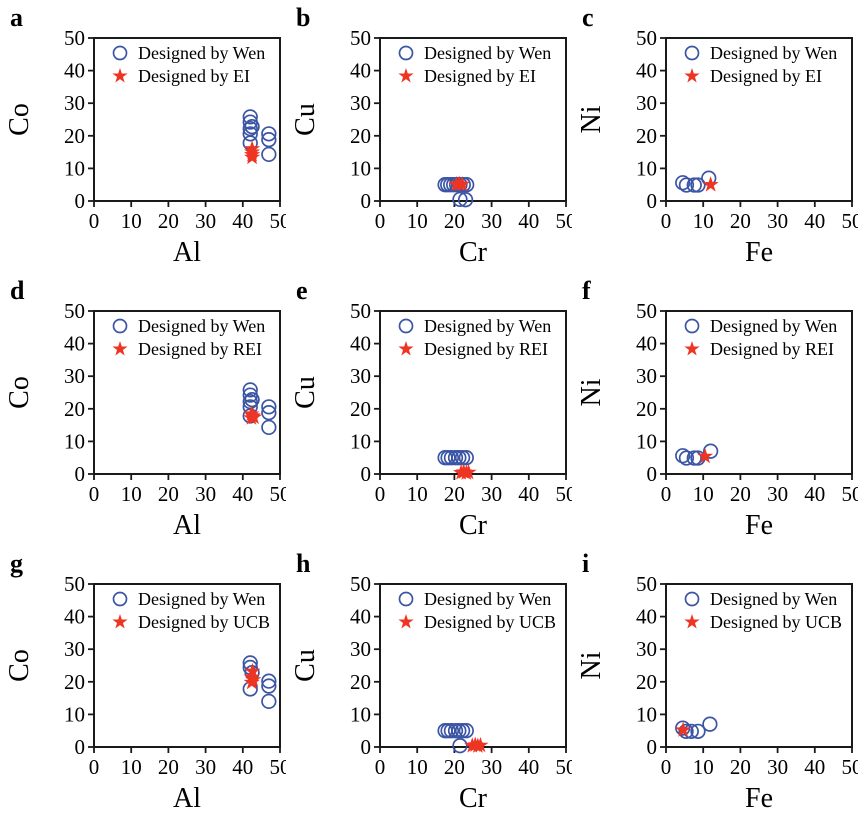 The width and height of the screenshot is (858, 819). I want to click on panel-letter: i, so click(585, 563).